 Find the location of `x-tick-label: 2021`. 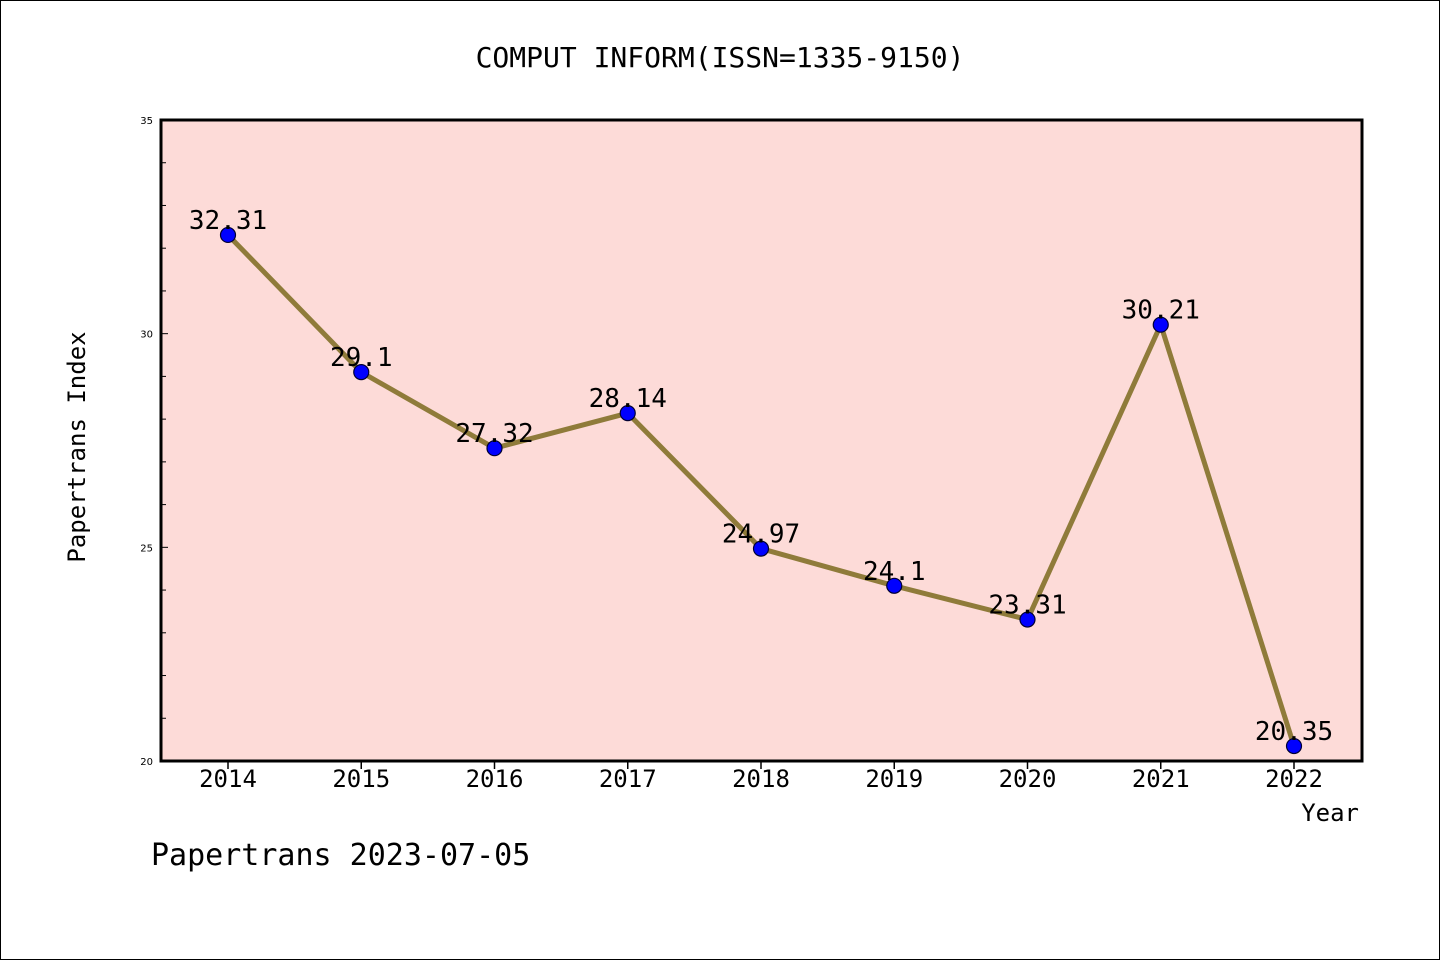

x-tick-label: 2021 is located at coordinates (1161, 779).